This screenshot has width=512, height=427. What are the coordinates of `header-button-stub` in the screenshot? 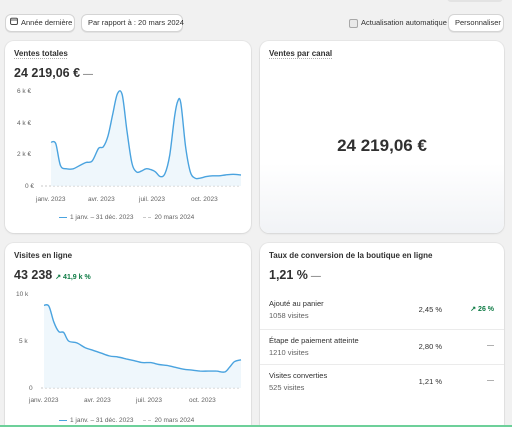 It's located at (475, 1).